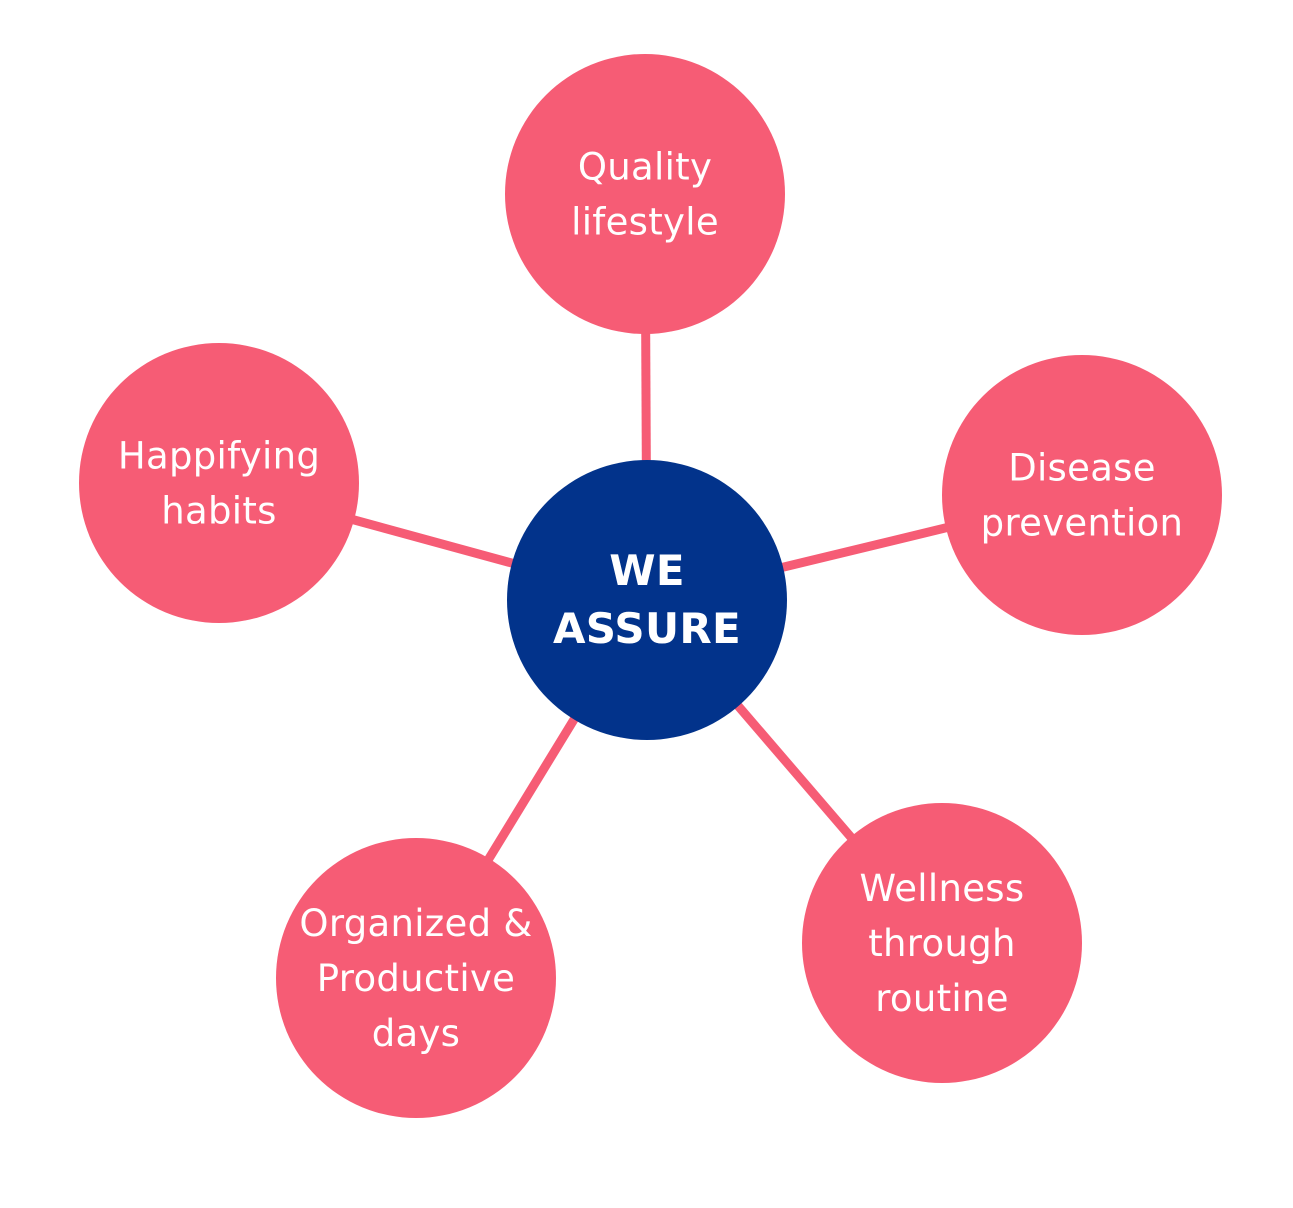  What do you see at coordinates (942, 888) in the screenshot?
I see `node-wellness-label-line-1: Wellness` at bounding box center [942, 888].